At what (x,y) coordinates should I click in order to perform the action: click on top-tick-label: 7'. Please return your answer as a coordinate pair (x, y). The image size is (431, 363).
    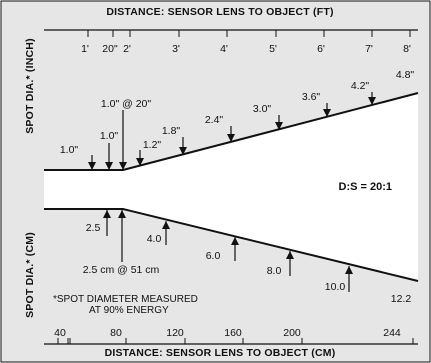
    Looking at the image, I should click on (369, 49).